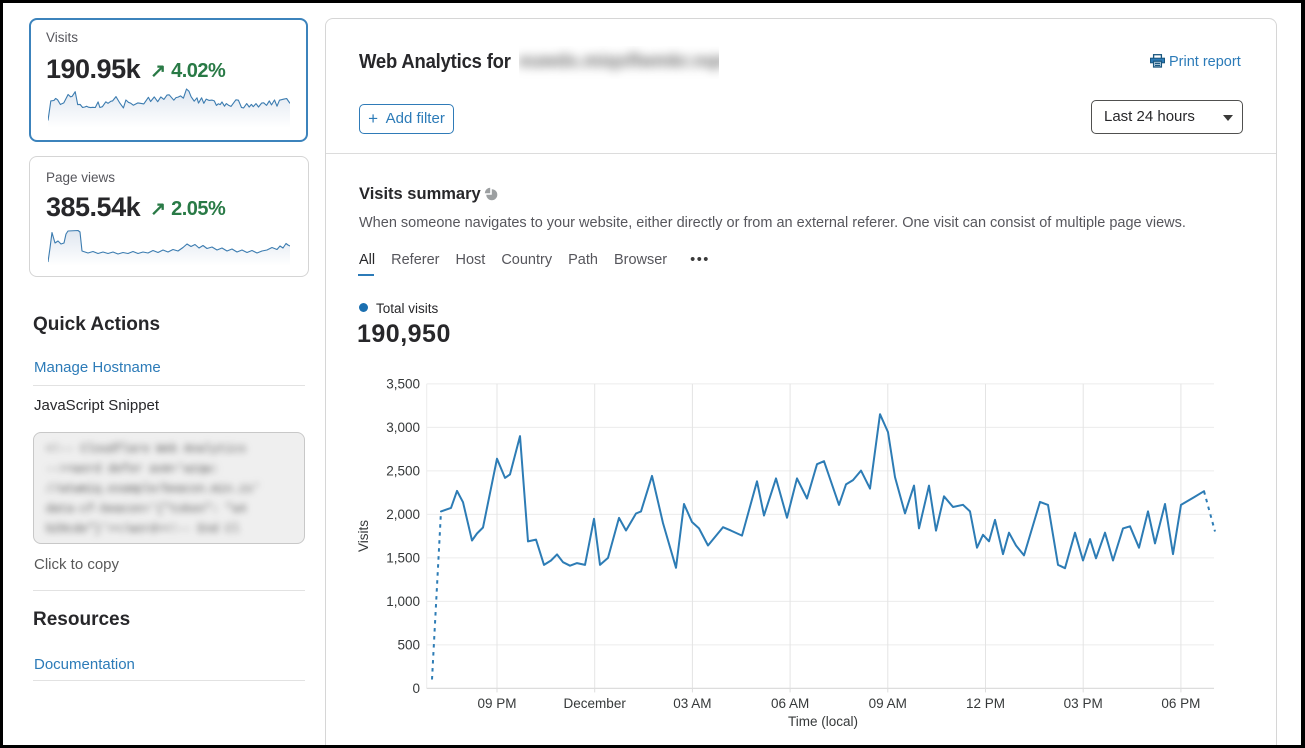 The image size is (1305, 748). What do you see at coordinates (403, 471) in the screenshot?
I see `svg-text: 2,500` at bounding box center [403, 471].